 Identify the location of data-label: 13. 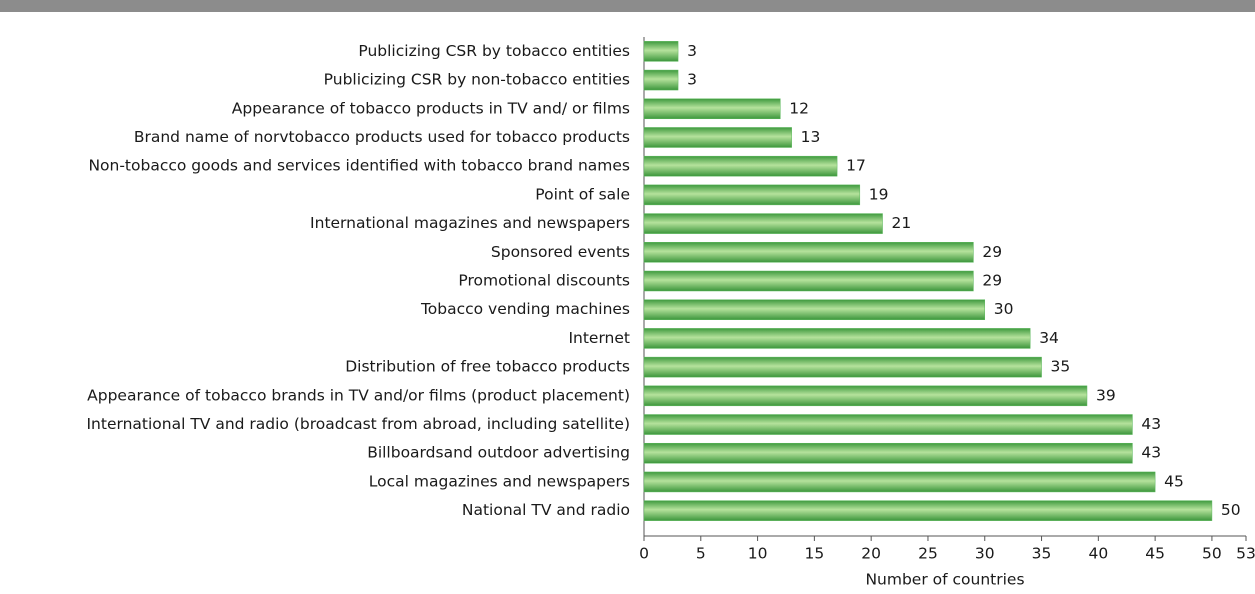
(811, 137).